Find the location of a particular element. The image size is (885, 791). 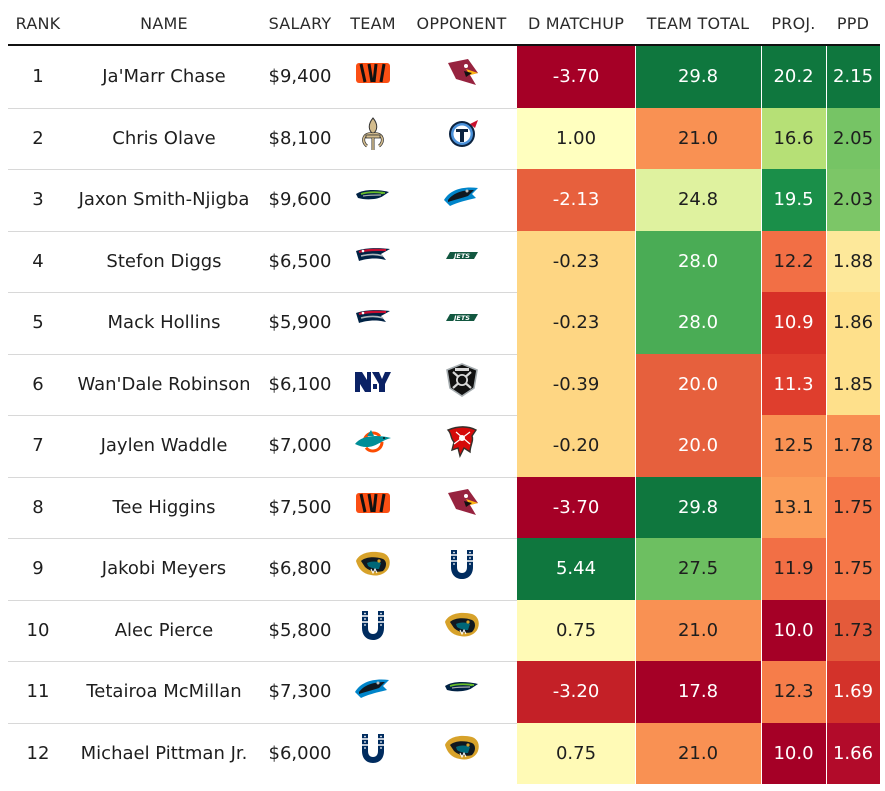

jaguars-opponent-logo-icon is located at coordinates (462, 749).